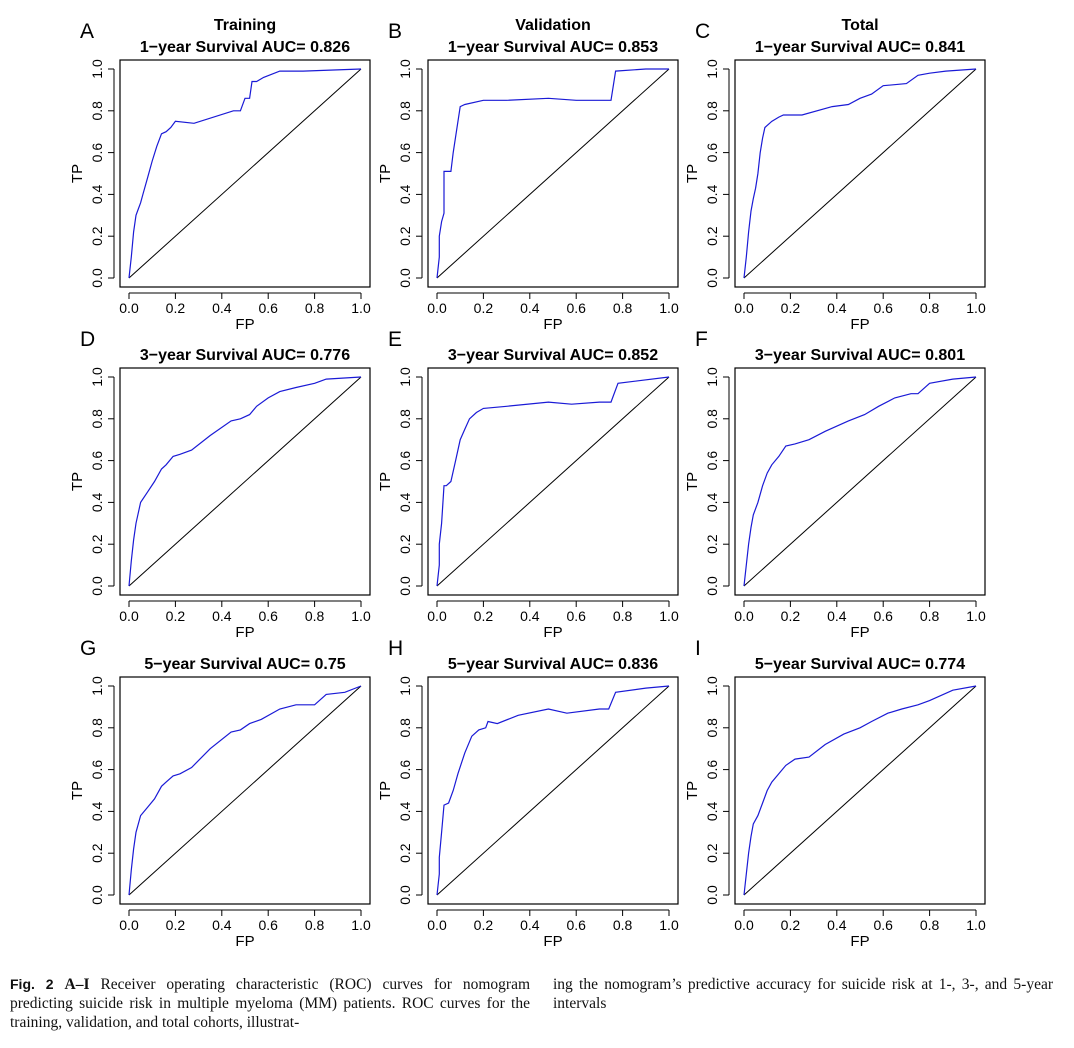 The height and width of the screenshot is (1048, 1074). Describe the element at coordinates (77, 984) in the screenshot. I see `panel-range: A–I` at that location.